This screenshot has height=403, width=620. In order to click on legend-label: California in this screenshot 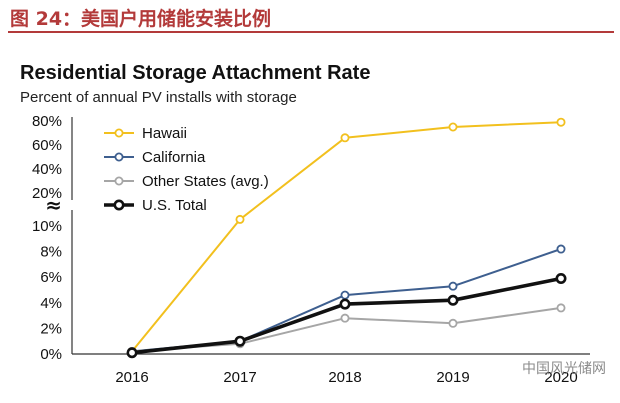, I will do `click(174, 157)`.